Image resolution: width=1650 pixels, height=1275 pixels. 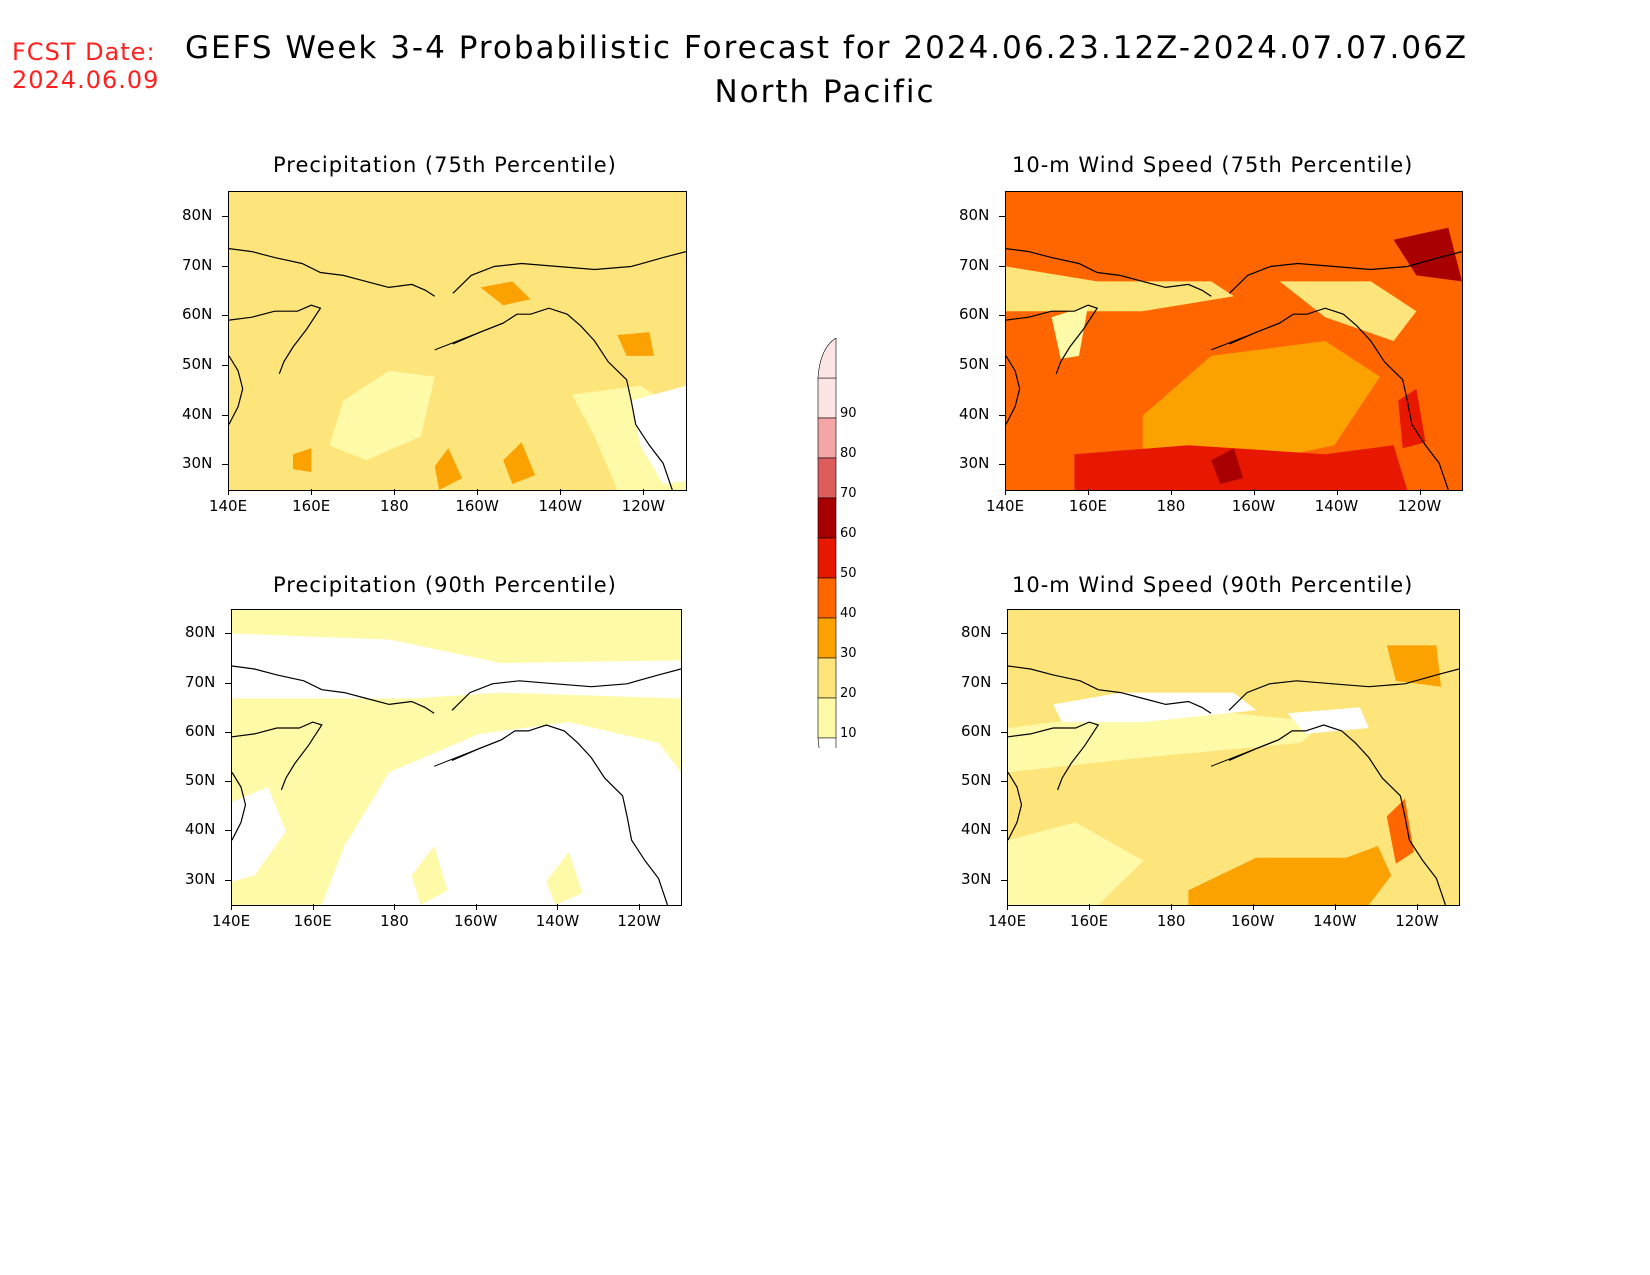 I want to click on colorbar-label: 70, so click(x=848, y=493).